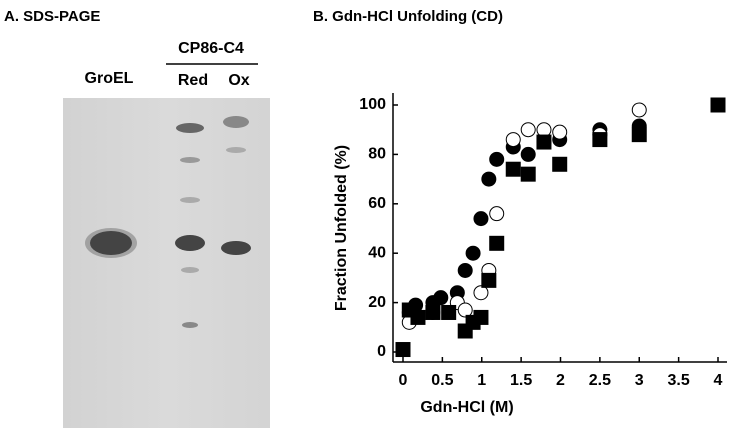 The image size is (734, 433). I want to click on panel-a-title: A. SDS-PAGE, so click(52, 16).